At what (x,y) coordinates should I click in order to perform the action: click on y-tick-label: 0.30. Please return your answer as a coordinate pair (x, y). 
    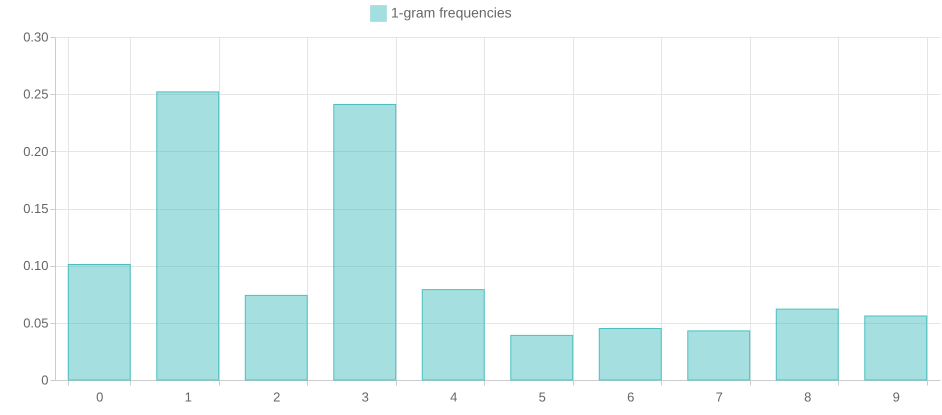
    Looking at the image, I should click on (35, 37).